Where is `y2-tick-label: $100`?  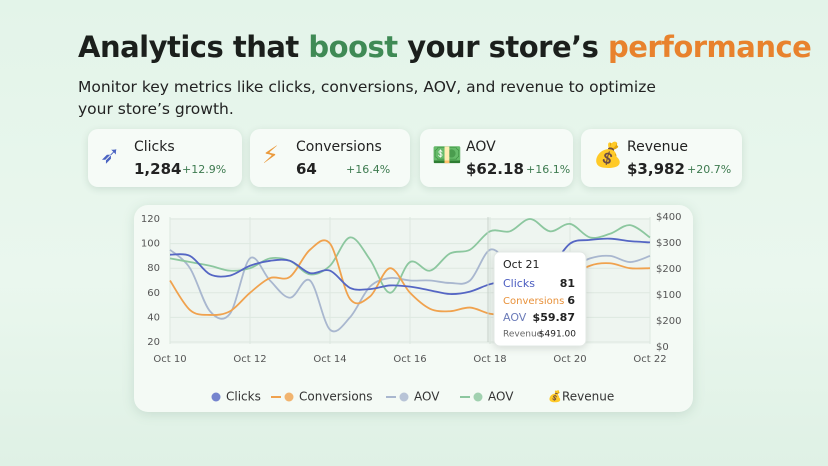
y2-tick-label: $100 is located at coordinates (668, 295).